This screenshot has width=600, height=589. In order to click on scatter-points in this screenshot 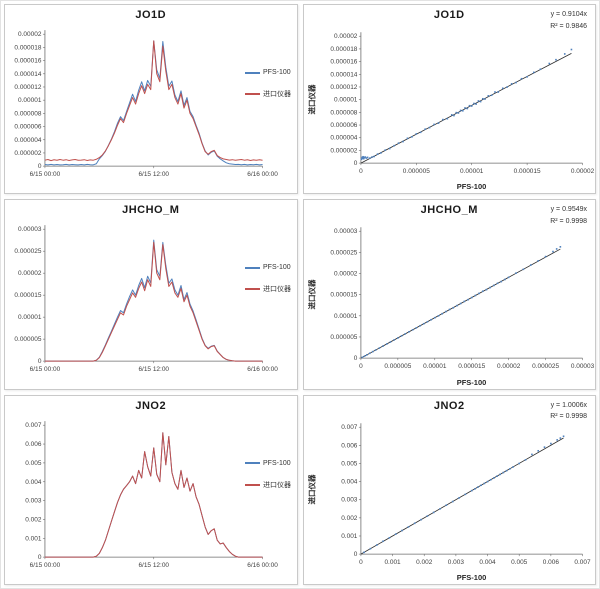, I will do `click(466, 104)`.